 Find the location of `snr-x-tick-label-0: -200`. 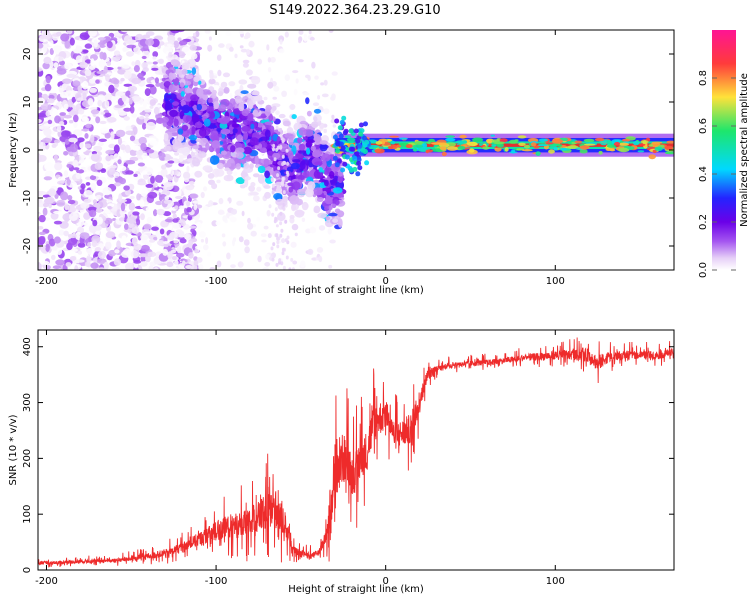

snr-x-tick-label-0: -200 is located at coordinates (46, 581).